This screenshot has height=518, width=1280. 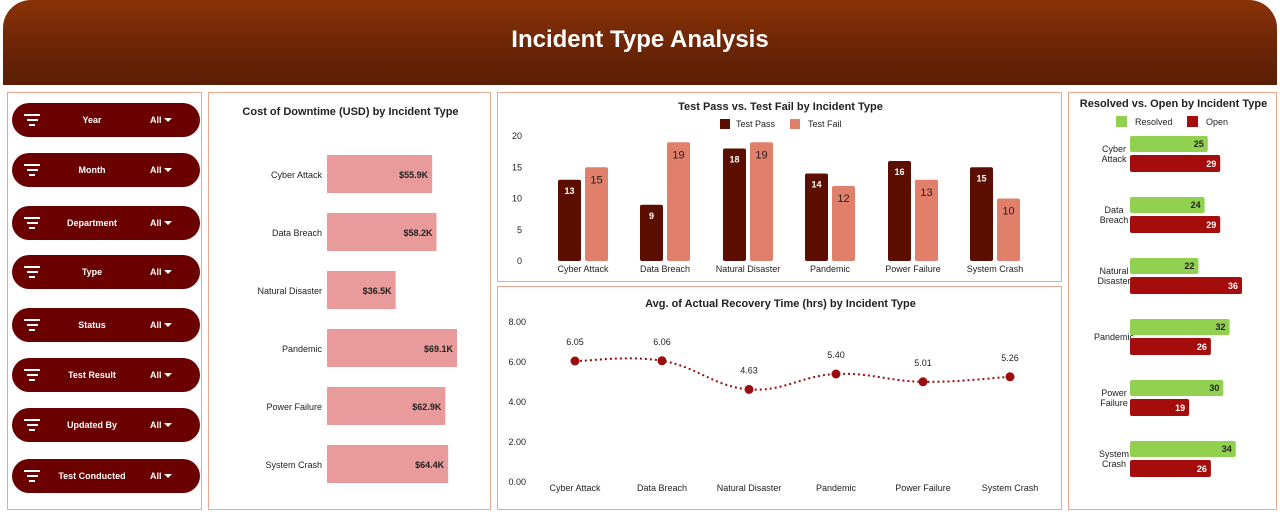 What do you see at coordinates (575, 342) in the screenshot?
I see `recovery-data-label-cyber-attack: 6.05` at bounding box center [575, 342].